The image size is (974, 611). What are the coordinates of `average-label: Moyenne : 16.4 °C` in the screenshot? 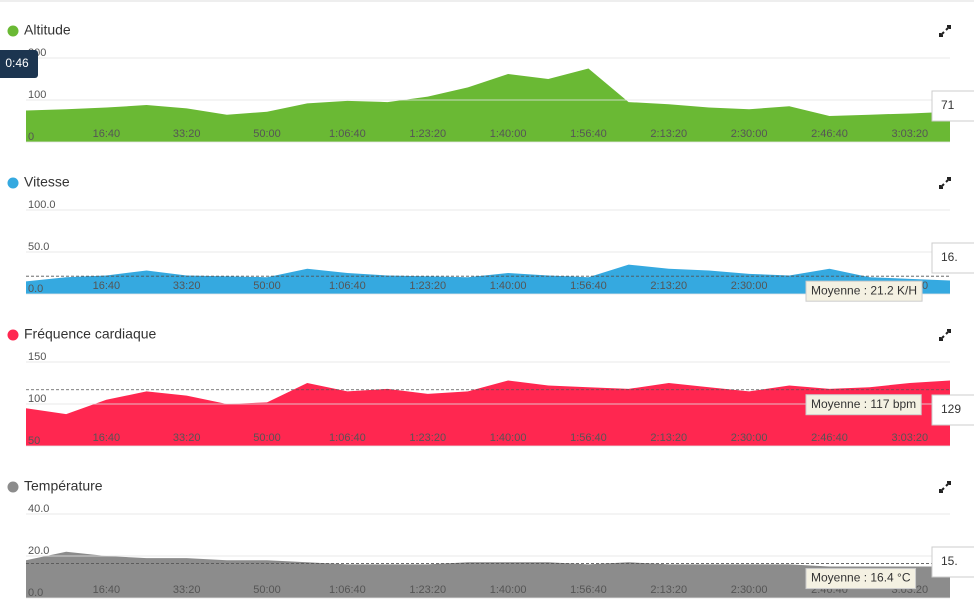 It's located at (861, 578).